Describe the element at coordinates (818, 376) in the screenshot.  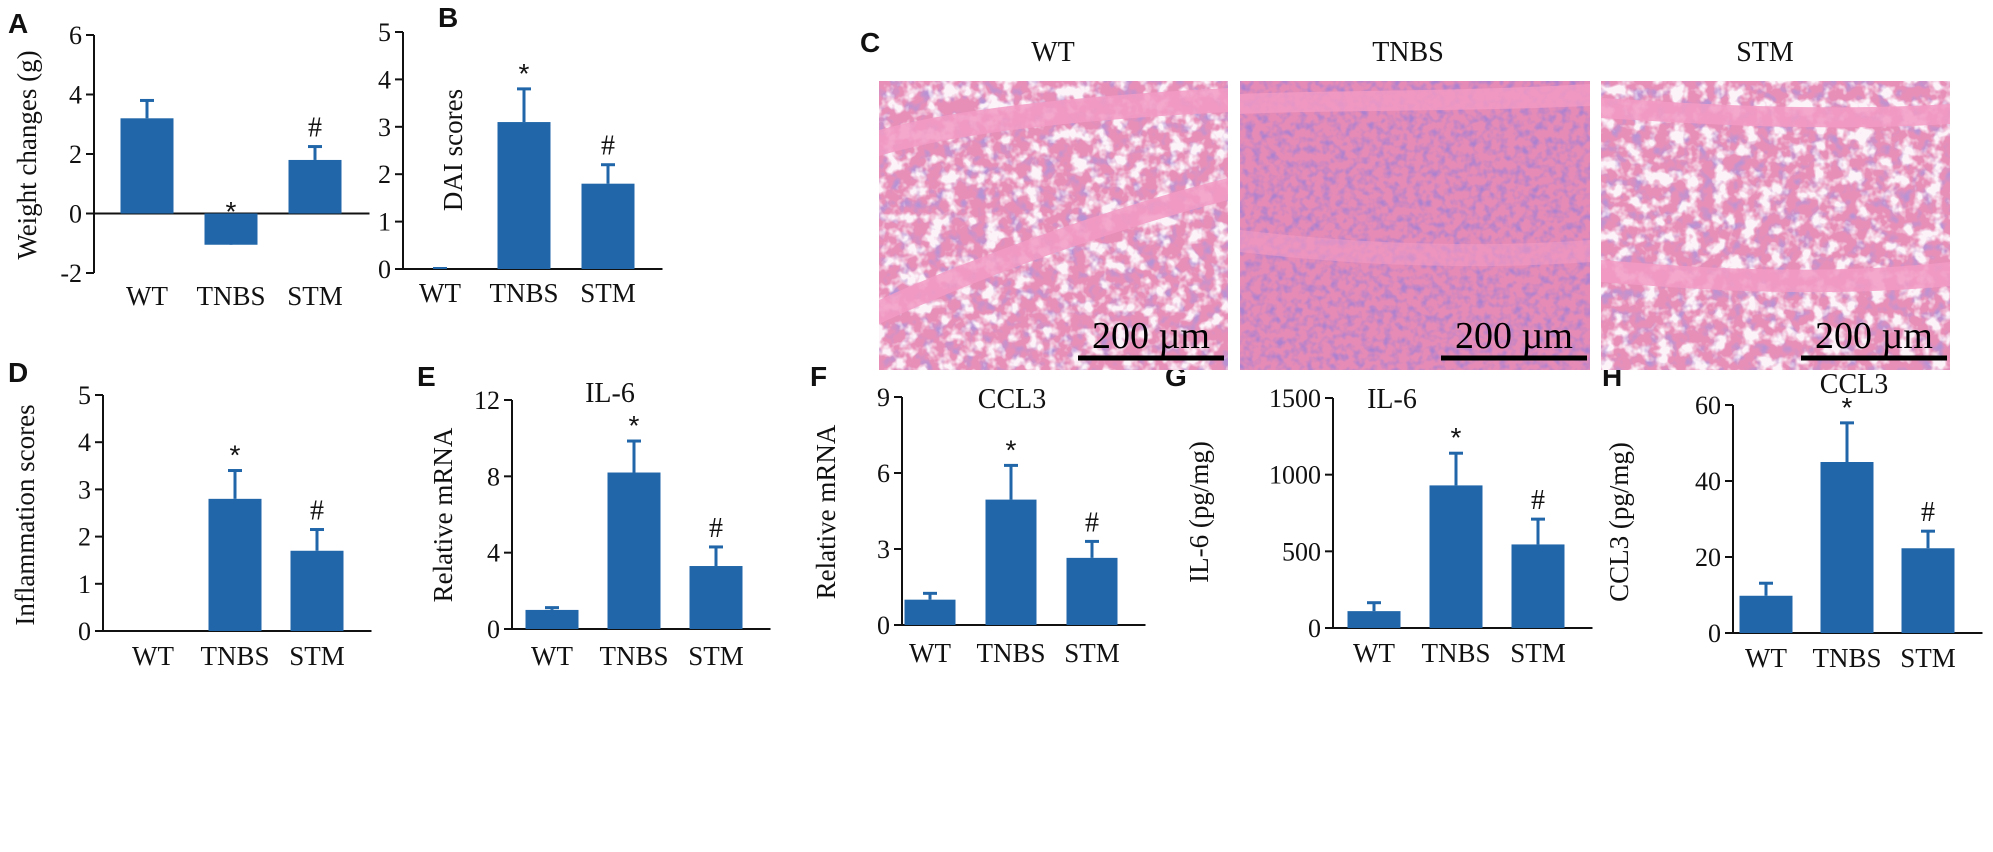
I see `panel-label-F: F` at that location.